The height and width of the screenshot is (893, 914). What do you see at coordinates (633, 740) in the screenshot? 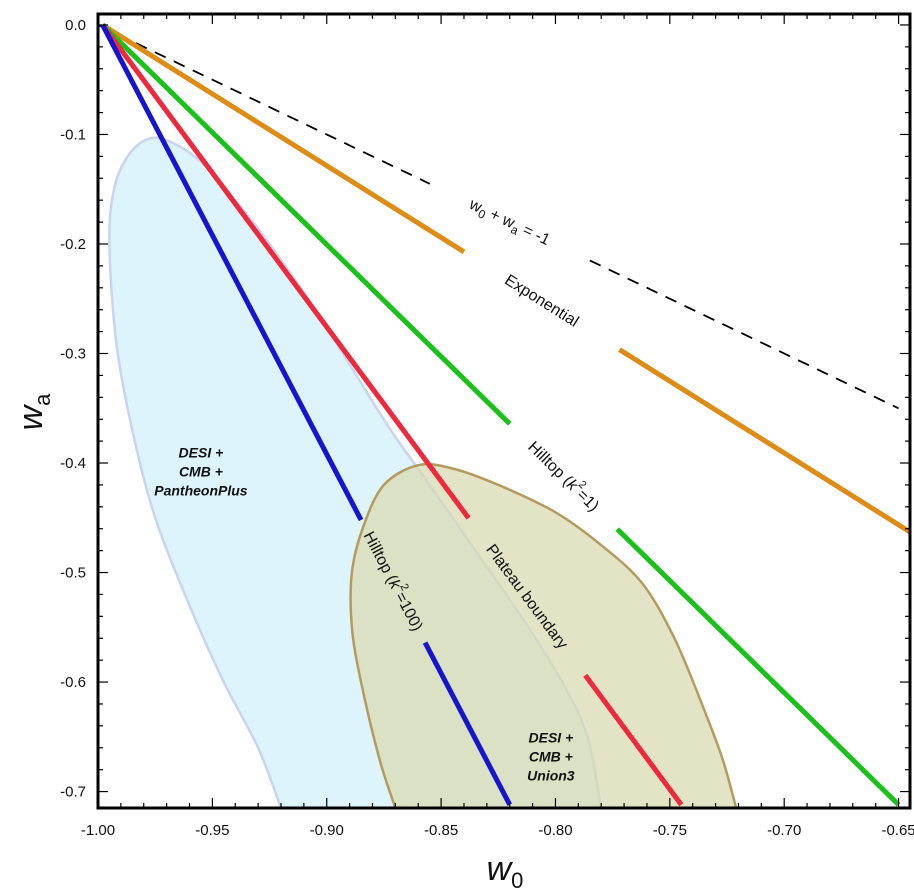
I see `series-line-plateau-boundary-seg2` at bounding box center [633, 740].